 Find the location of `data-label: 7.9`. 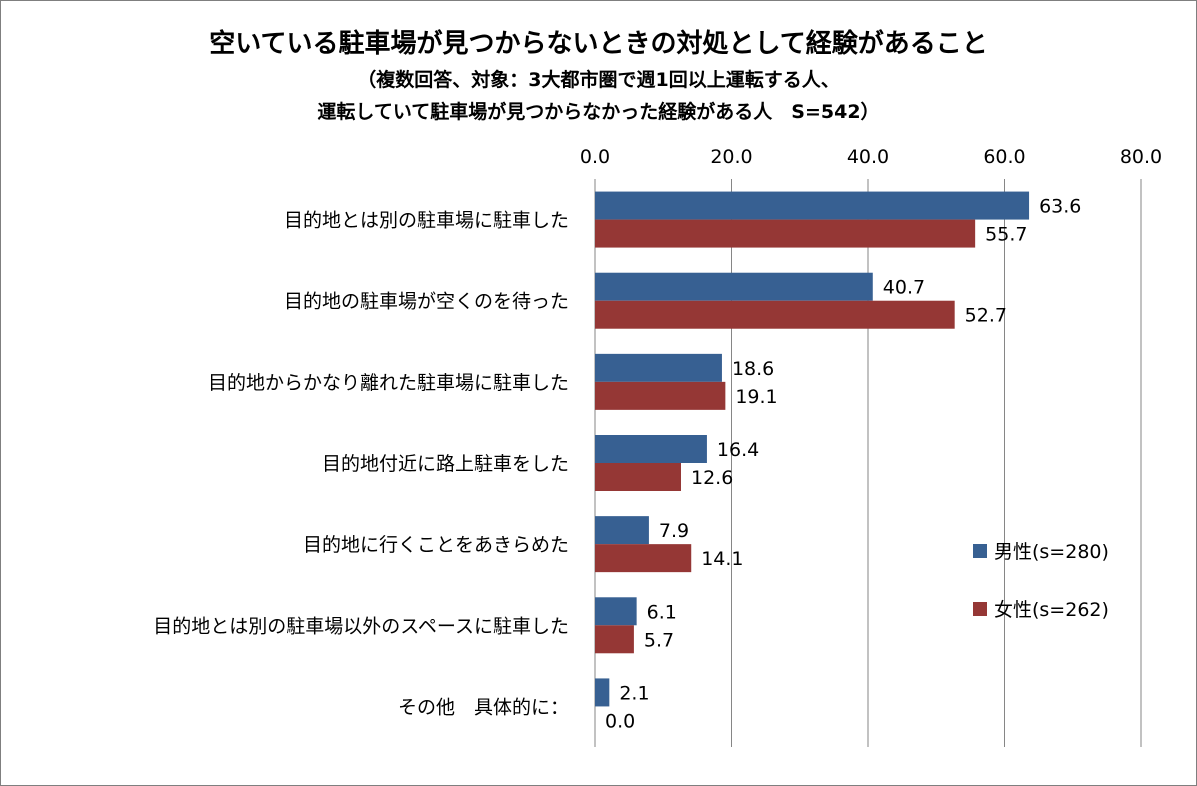

data-label: 7.9 is located at coordinates (674, 531).